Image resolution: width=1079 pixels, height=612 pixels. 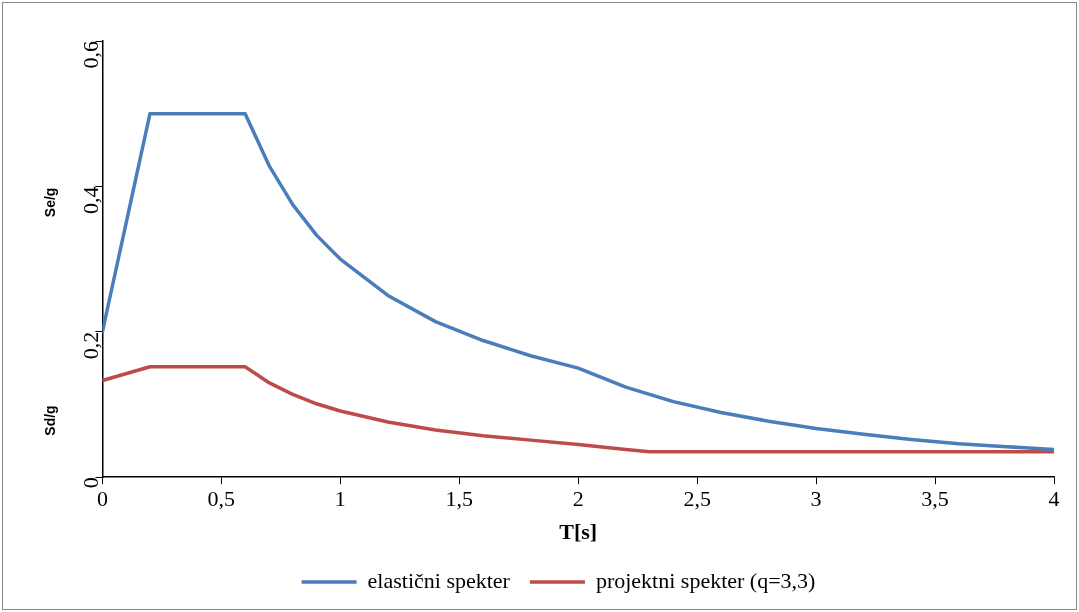 What do you see at coordinates (49, 202) in the screenshot?
I see `y-axis-title: Se/g` at bounding box center [49, 202].